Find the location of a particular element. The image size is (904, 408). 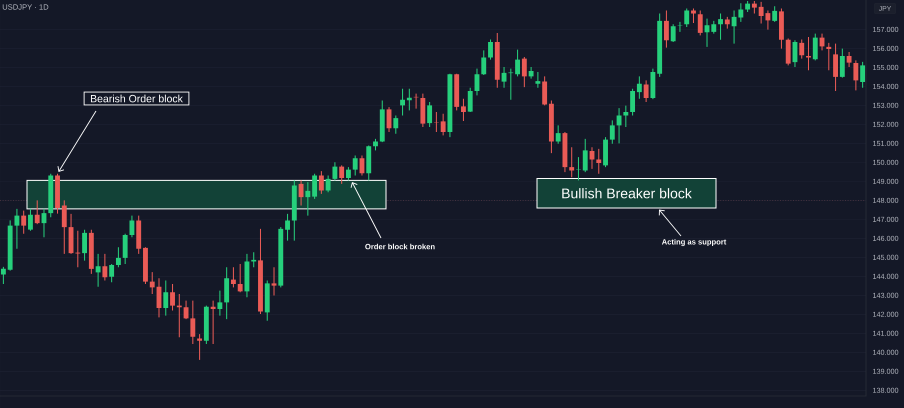

band-label: Bullish Breaker block is located at coordinates (627, 193).